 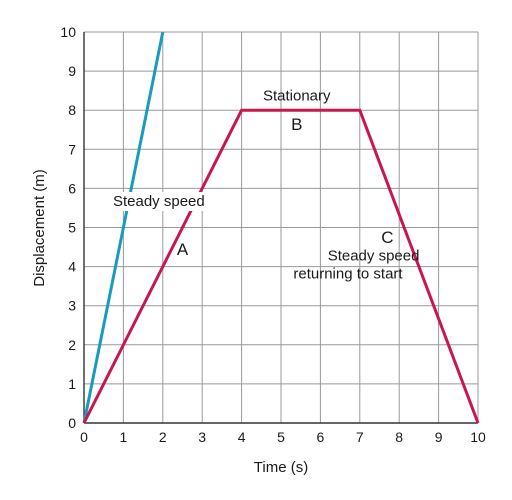 I want to click on y-tick-label: 0, so click(x=72, y=423).